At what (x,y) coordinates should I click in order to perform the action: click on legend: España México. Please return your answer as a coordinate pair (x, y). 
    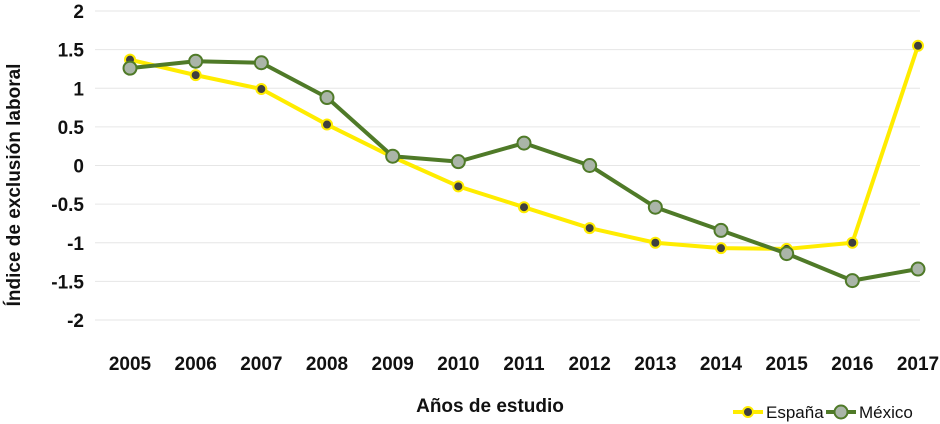
    Looking at the image, I should click on (823, 412).